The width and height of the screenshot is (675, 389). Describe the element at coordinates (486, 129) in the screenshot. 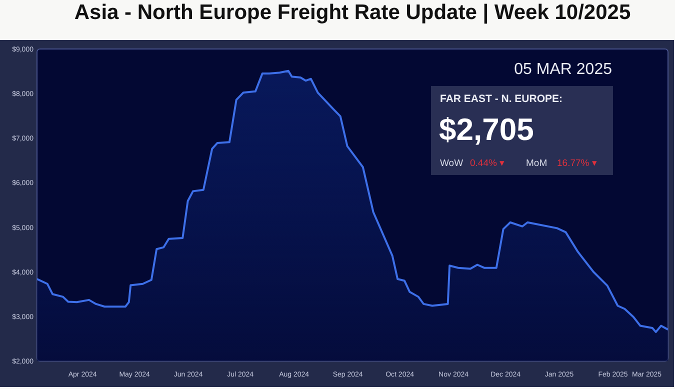

I see `annotation: $2,705` at that location.